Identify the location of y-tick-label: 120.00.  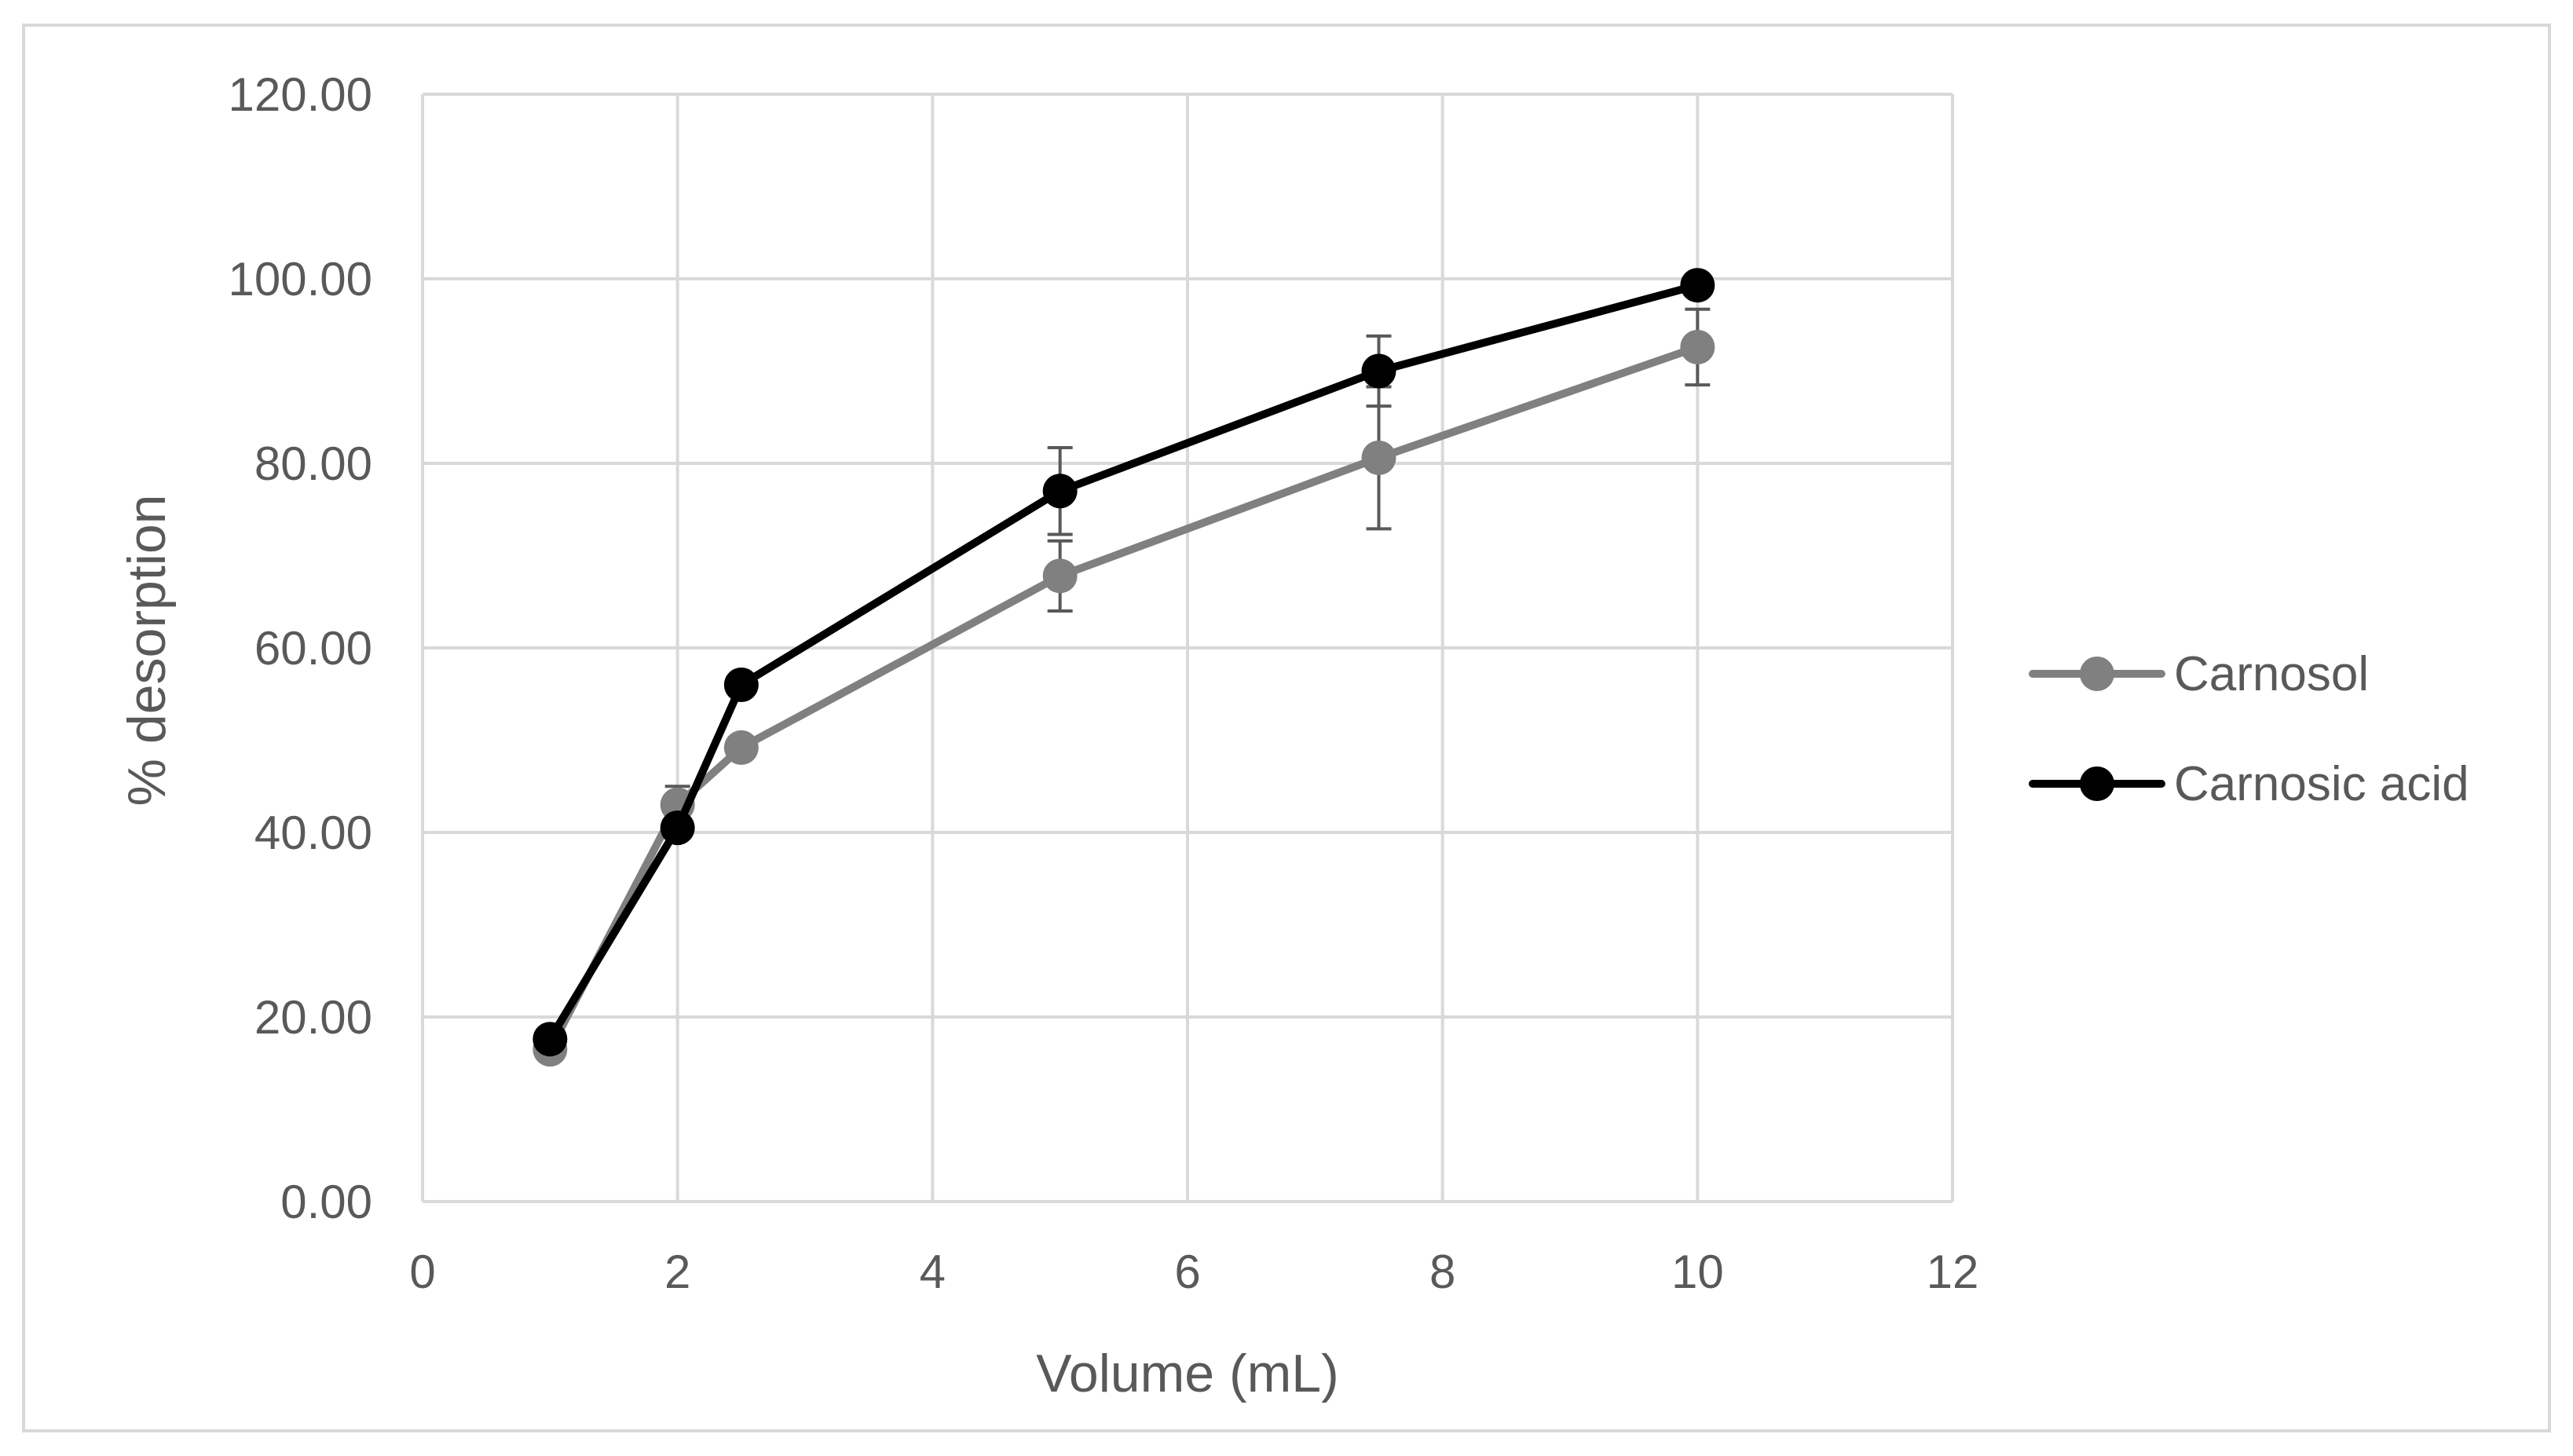
(300, 94).